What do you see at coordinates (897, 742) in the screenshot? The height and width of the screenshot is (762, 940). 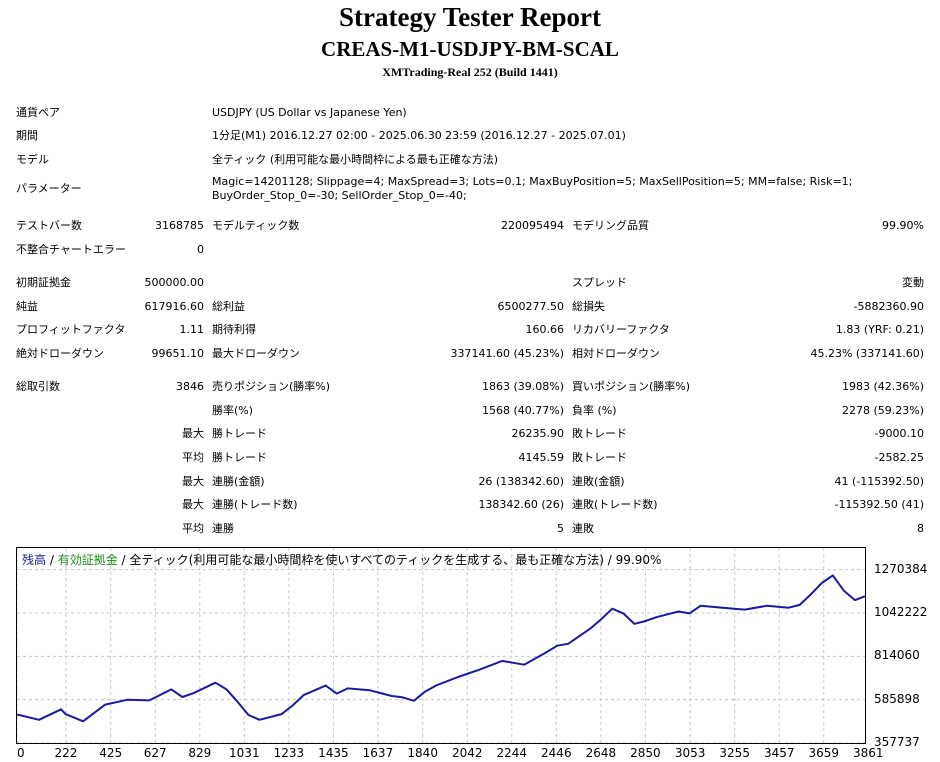 I see `y-tick-label: 357737` at bounding box center [897, 742].